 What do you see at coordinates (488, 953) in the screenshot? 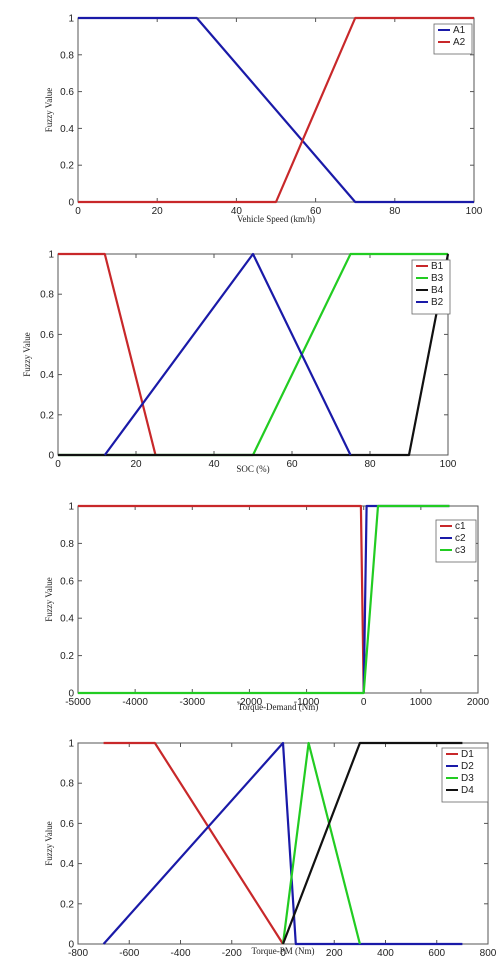
I see `x-tick-label: 800` at bounding box center [488, 953].